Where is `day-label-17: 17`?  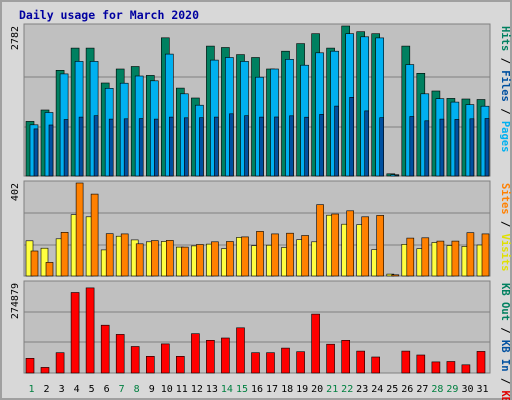 day-label-17: 17 is located at coordinates (272, 389).